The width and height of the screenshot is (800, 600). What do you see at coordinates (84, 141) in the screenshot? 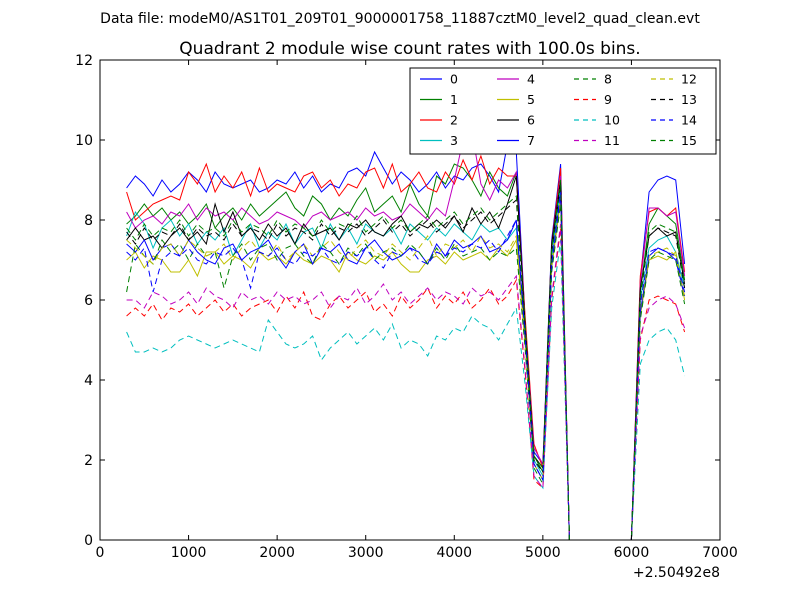
I see `y-tick-label: 10` at bounding box center [84, 141].